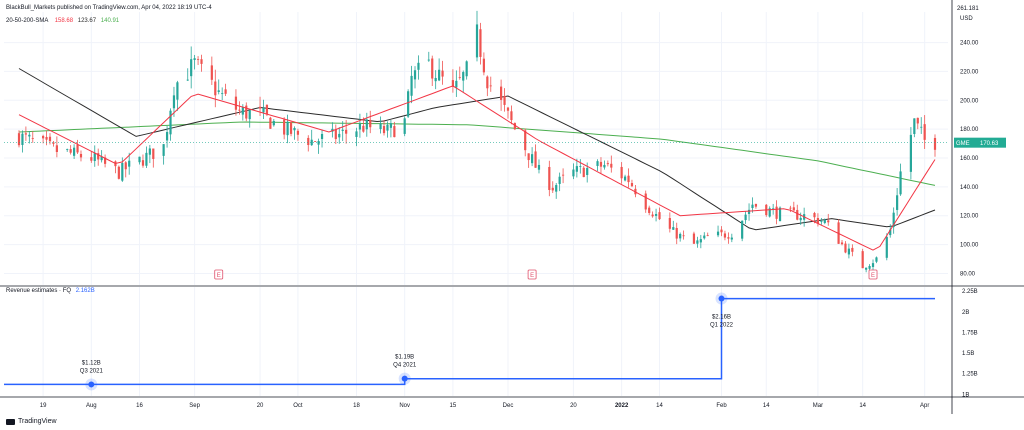 Image resolution: width=1024 pixels, height=430 pixels. I want to click on ticker-badge, so click(966, 142).